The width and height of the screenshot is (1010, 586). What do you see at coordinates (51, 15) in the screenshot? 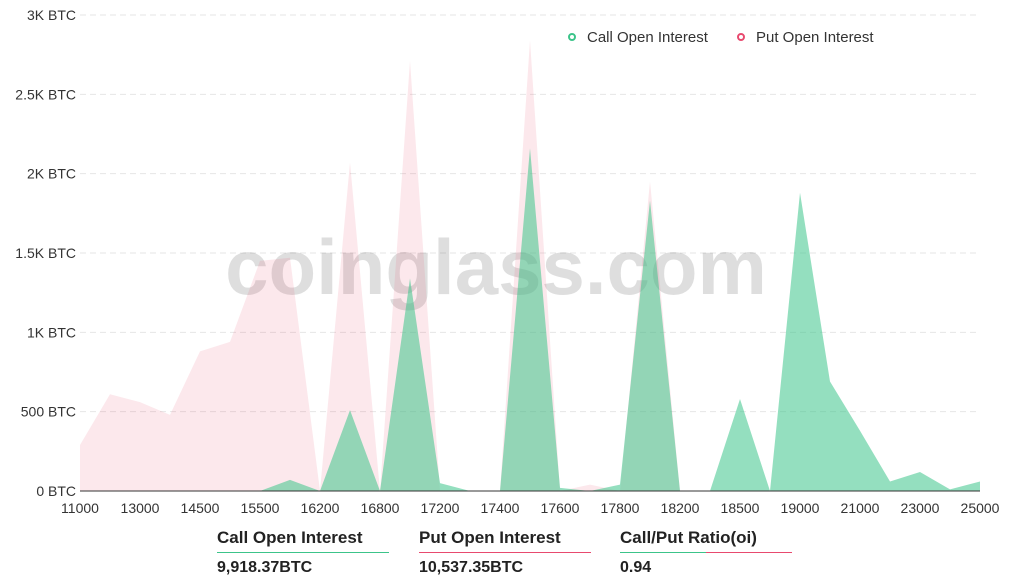
I see `y-tick-label: 3K BTC` at bounding box center [51, 15].